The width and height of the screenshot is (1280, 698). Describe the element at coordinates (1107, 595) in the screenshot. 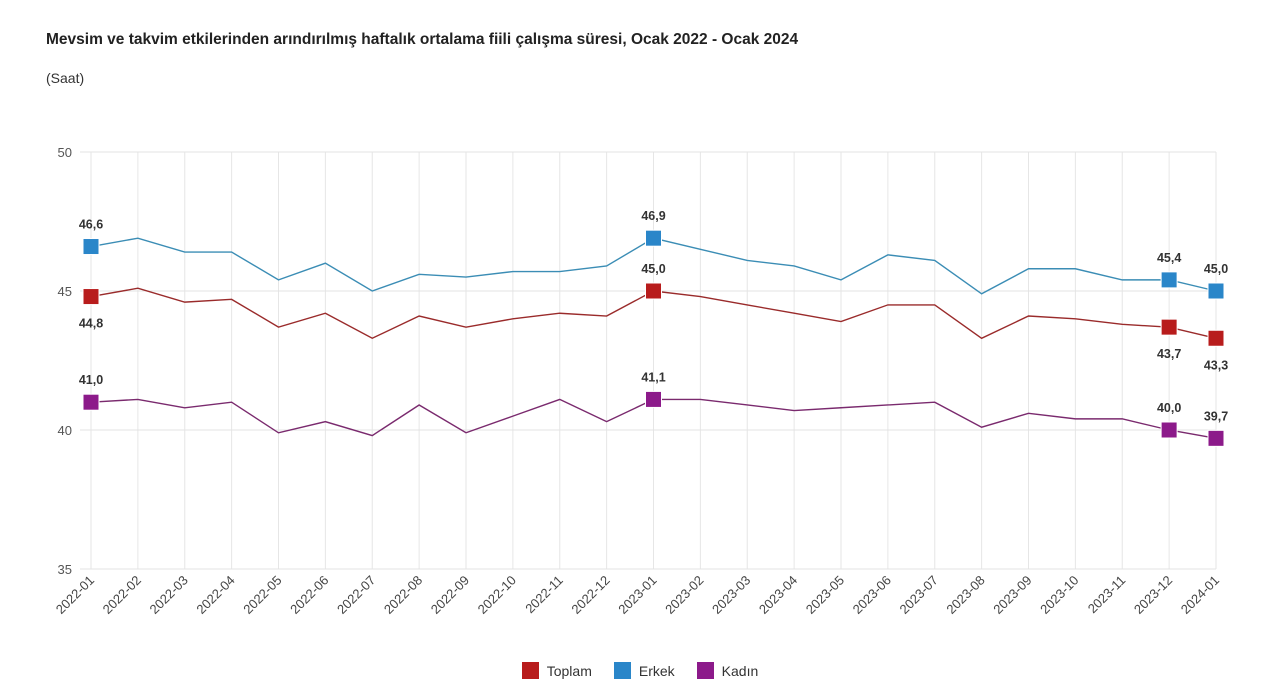

I see `x-tick-label: 2023-11` at that location.